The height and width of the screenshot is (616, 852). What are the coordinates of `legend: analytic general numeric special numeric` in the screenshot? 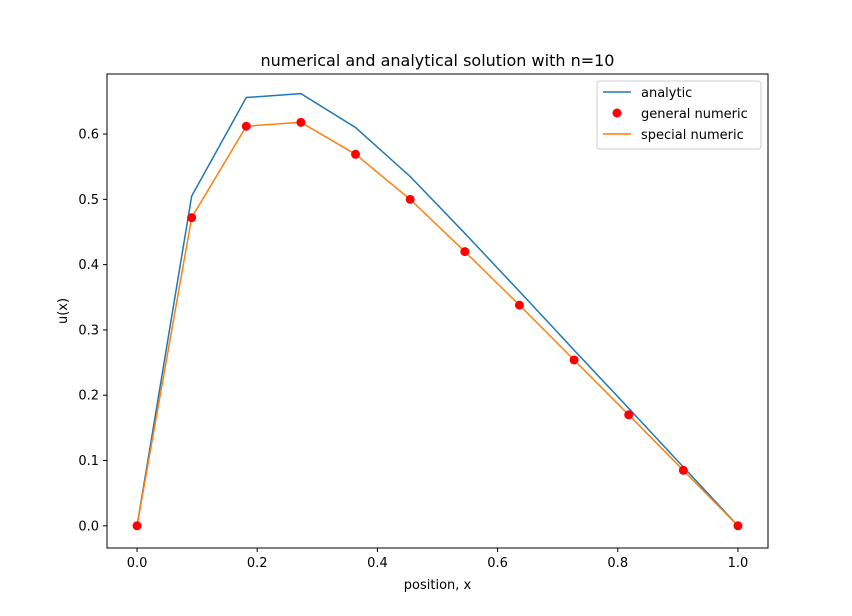 It's located at (679, 115).